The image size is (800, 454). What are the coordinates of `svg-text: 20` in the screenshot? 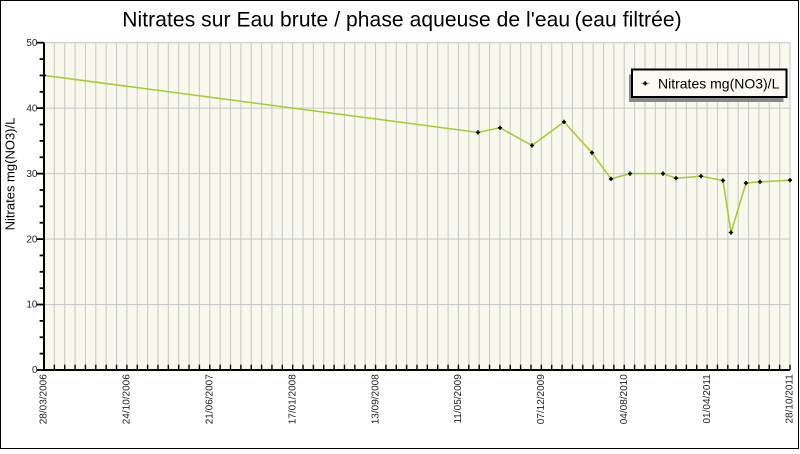 It's located at (32, 239).